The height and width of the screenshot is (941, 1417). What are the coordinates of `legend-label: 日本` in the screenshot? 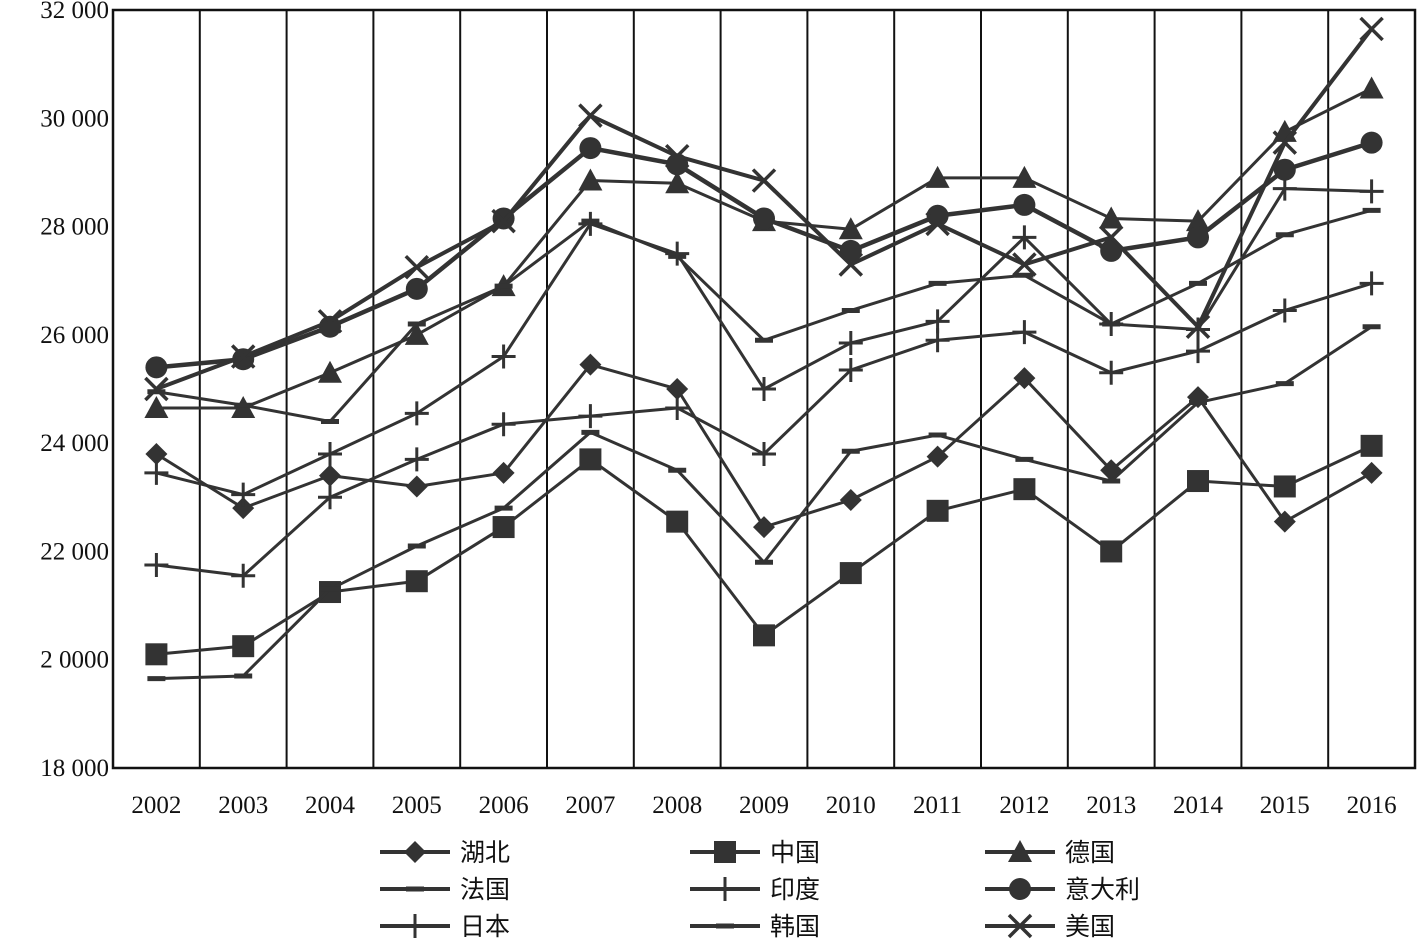 It's located at (485, 926).